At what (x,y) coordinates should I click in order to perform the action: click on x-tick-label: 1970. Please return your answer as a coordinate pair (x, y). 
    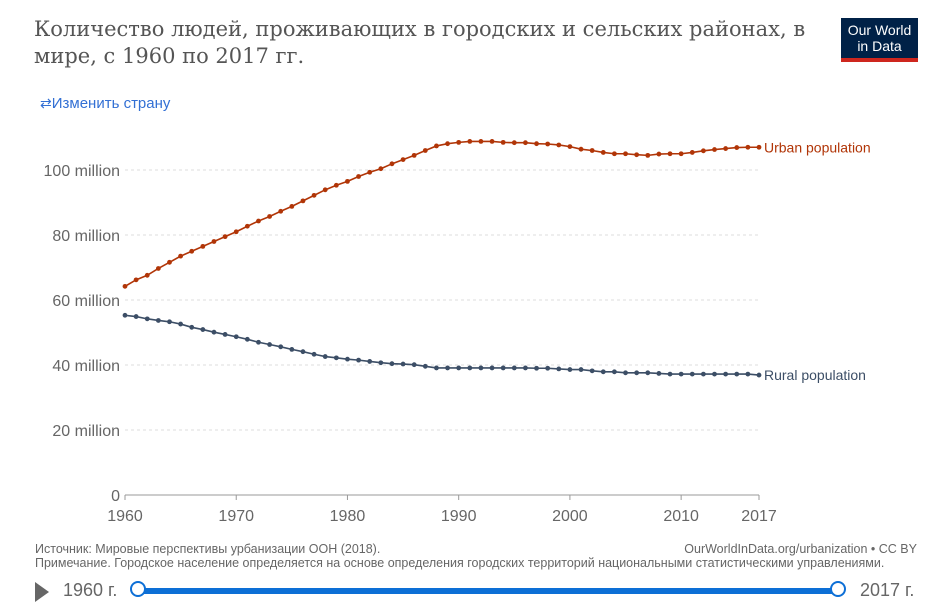
    Looking at the image, I should click on (236, 516).